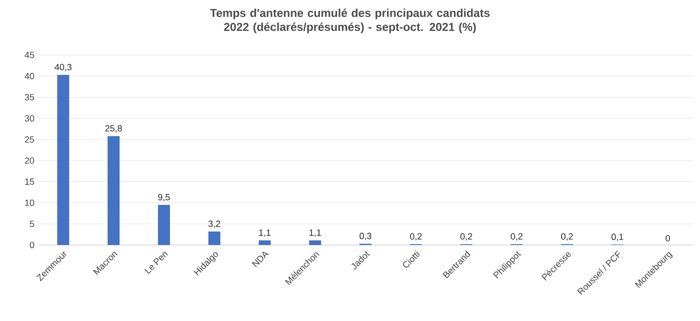 The height and width of the screenshot is (321, 700). Describe the element at coordinates (350, 21) in the screenshot. I see `chart-title: Temps d'antenne cumulé des principaux candidats 2022 (déclarés/présumés) - sept-oct. 2021 (%)` at that location.